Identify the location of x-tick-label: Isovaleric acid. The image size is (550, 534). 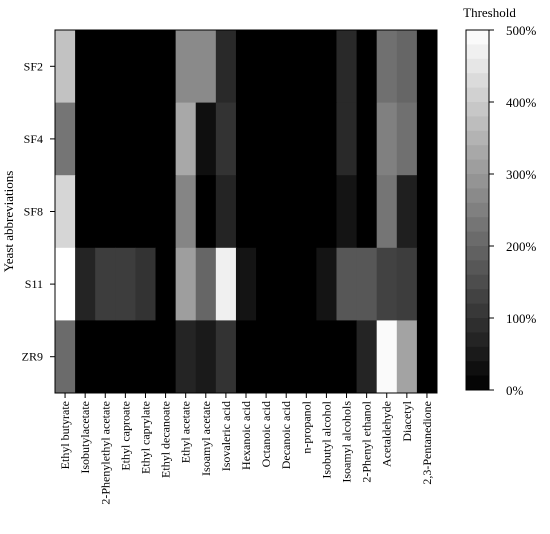
(226, 436).